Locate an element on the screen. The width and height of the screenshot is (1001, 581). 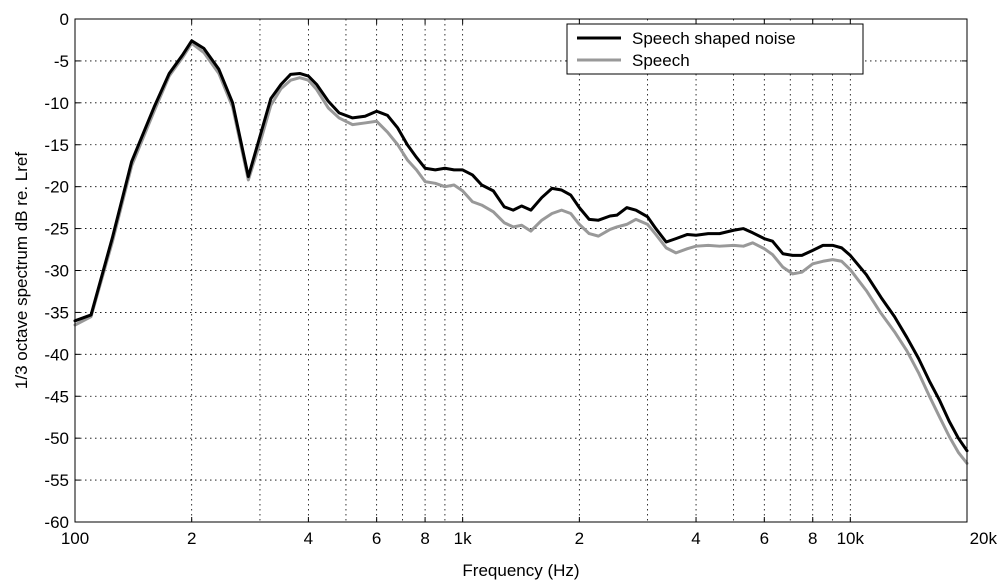
y-tick-label: -25 is located at coordinates (56, 229).